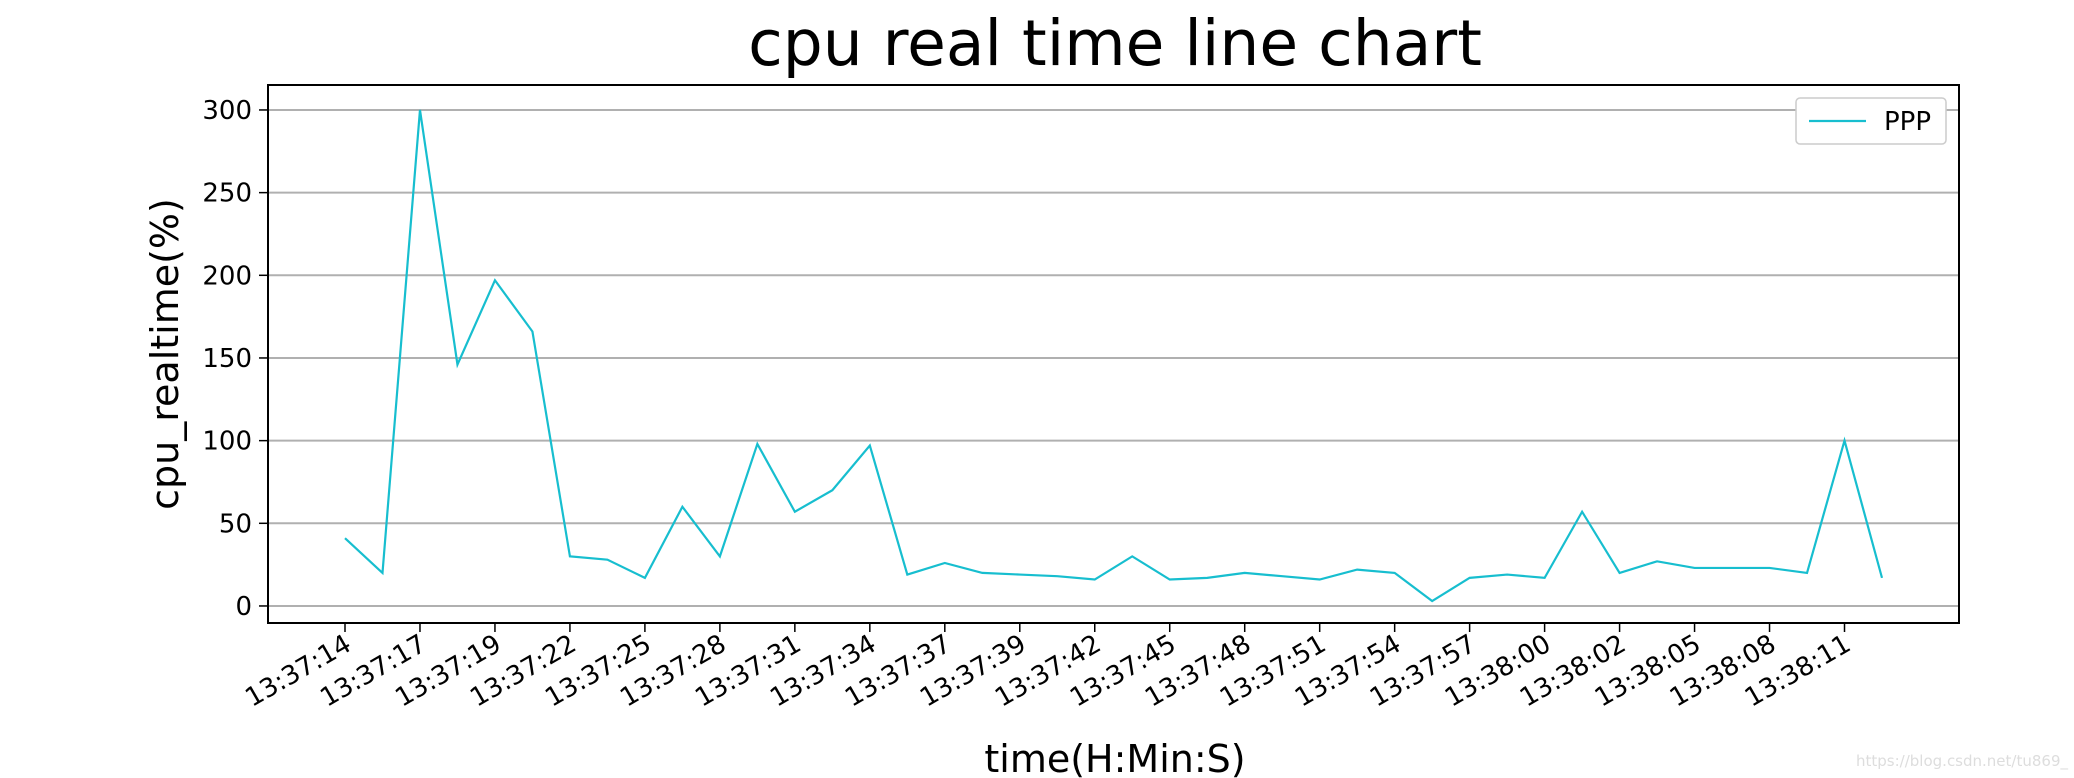 This screenshot has height=778, width=2074. Describe the element at coordinates (235, 524) in the screenshot. I see `y-tick-label: 50` at that location.